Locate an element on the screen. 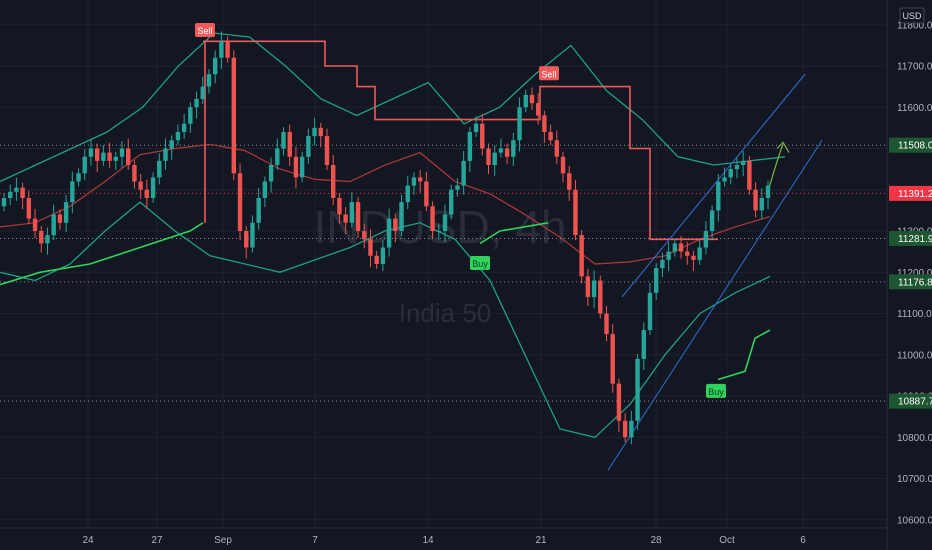  time-axis: 24 27 Sep 7 14 21 28 Oct 6 is located at coordinates (443, 536).